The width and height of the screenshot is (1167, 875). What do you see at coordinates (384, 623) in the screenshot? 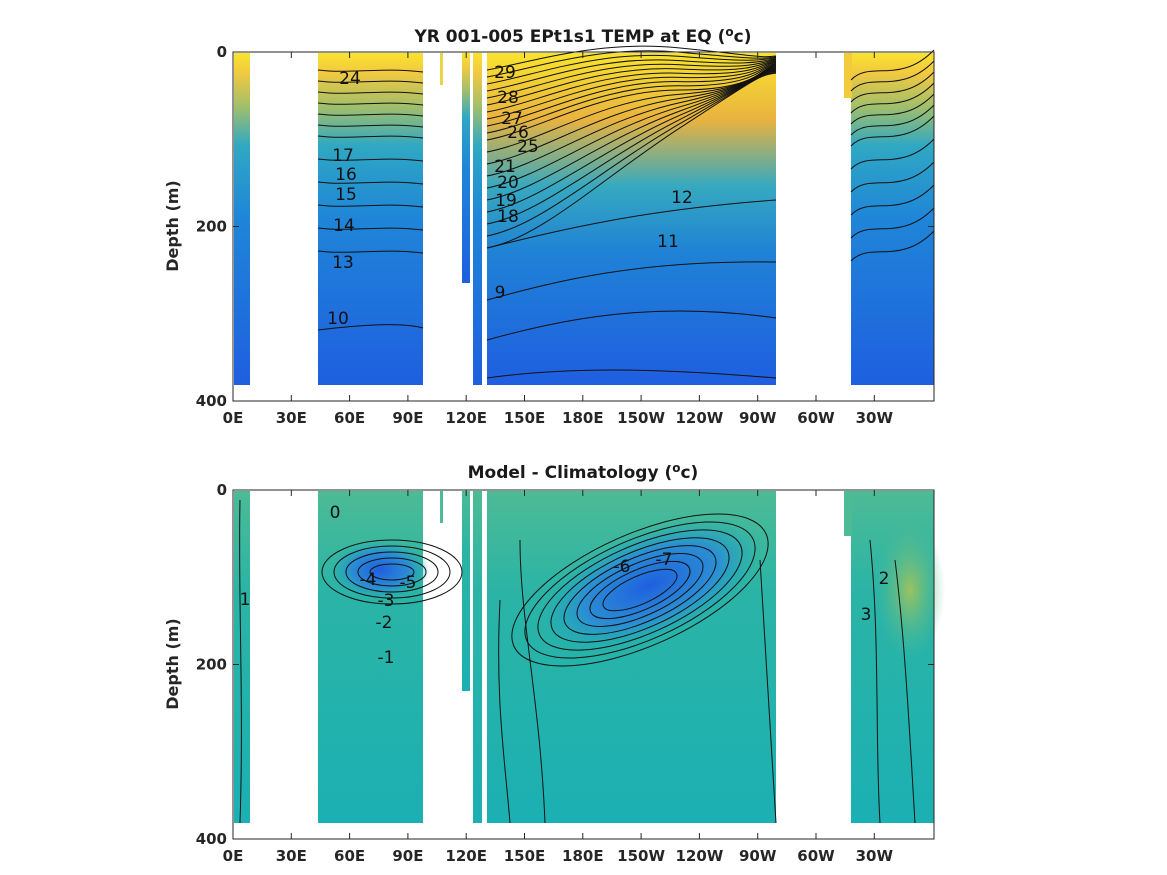
I see `contour-label: -2` at bounding box center [384, 623].